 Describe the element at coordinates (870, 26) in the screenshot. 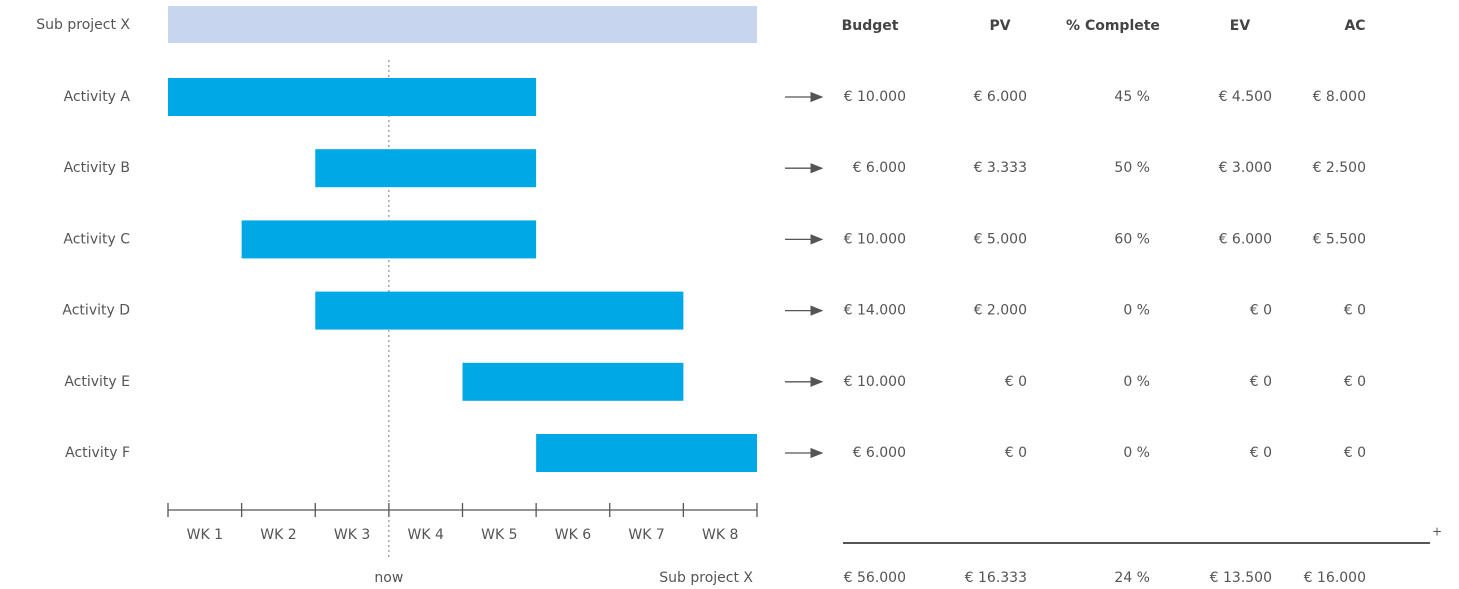

I see `column-header: Budget` at that location.